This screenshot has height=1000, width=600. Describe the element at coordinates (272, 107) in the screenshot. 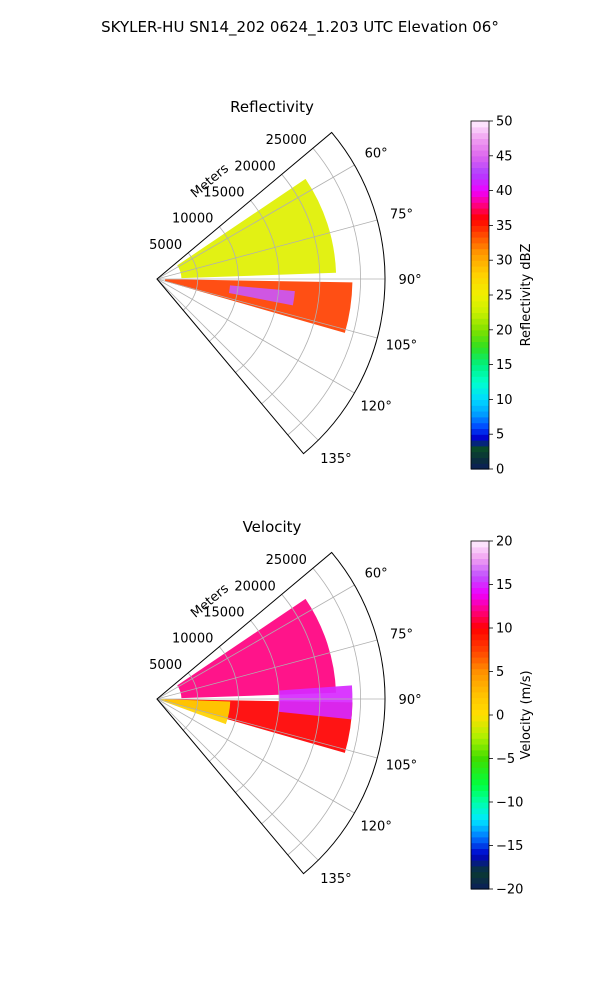

I see `plot-title: Reflectivity` at that location.